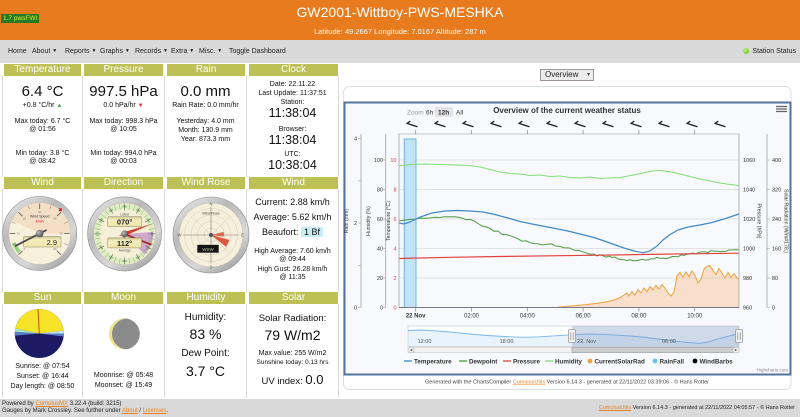  What do you see at coordinates (210, 204) in the screenshot?
I see `svg-text: N` at bounding box center [210, 204].